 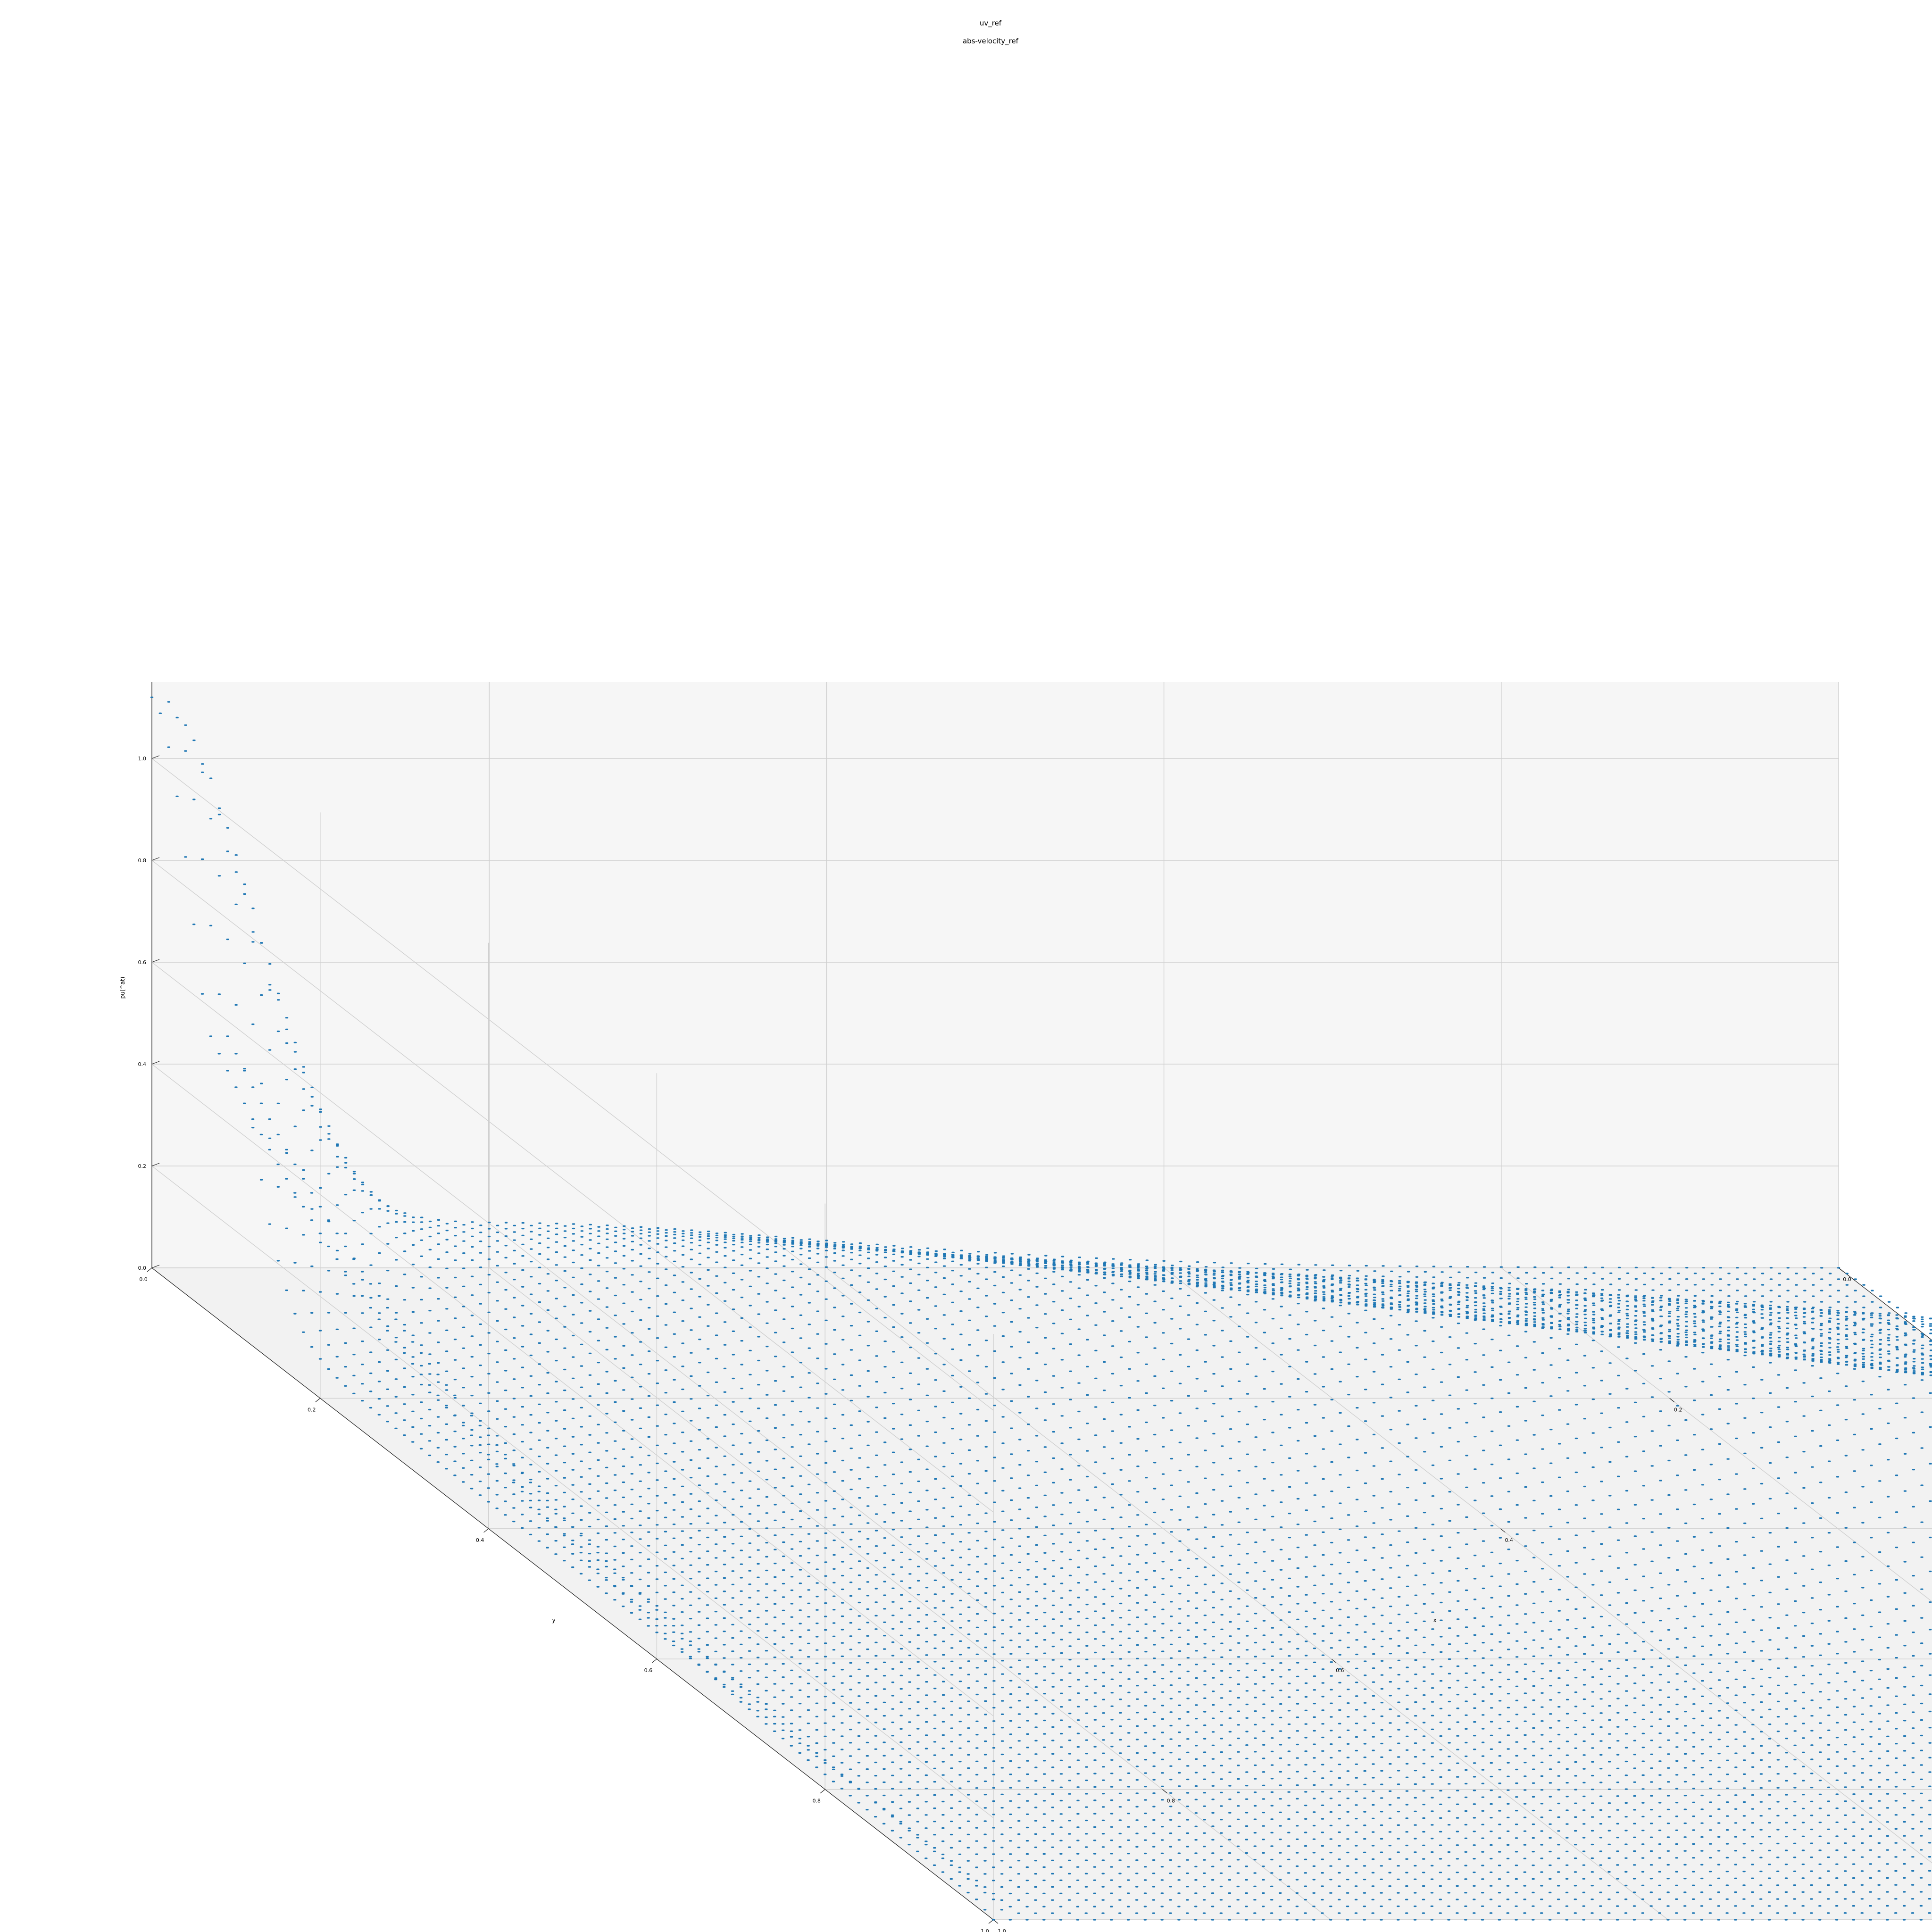 I want to click on x-tick-label: 0.2, so click(x=1678, y=1410).